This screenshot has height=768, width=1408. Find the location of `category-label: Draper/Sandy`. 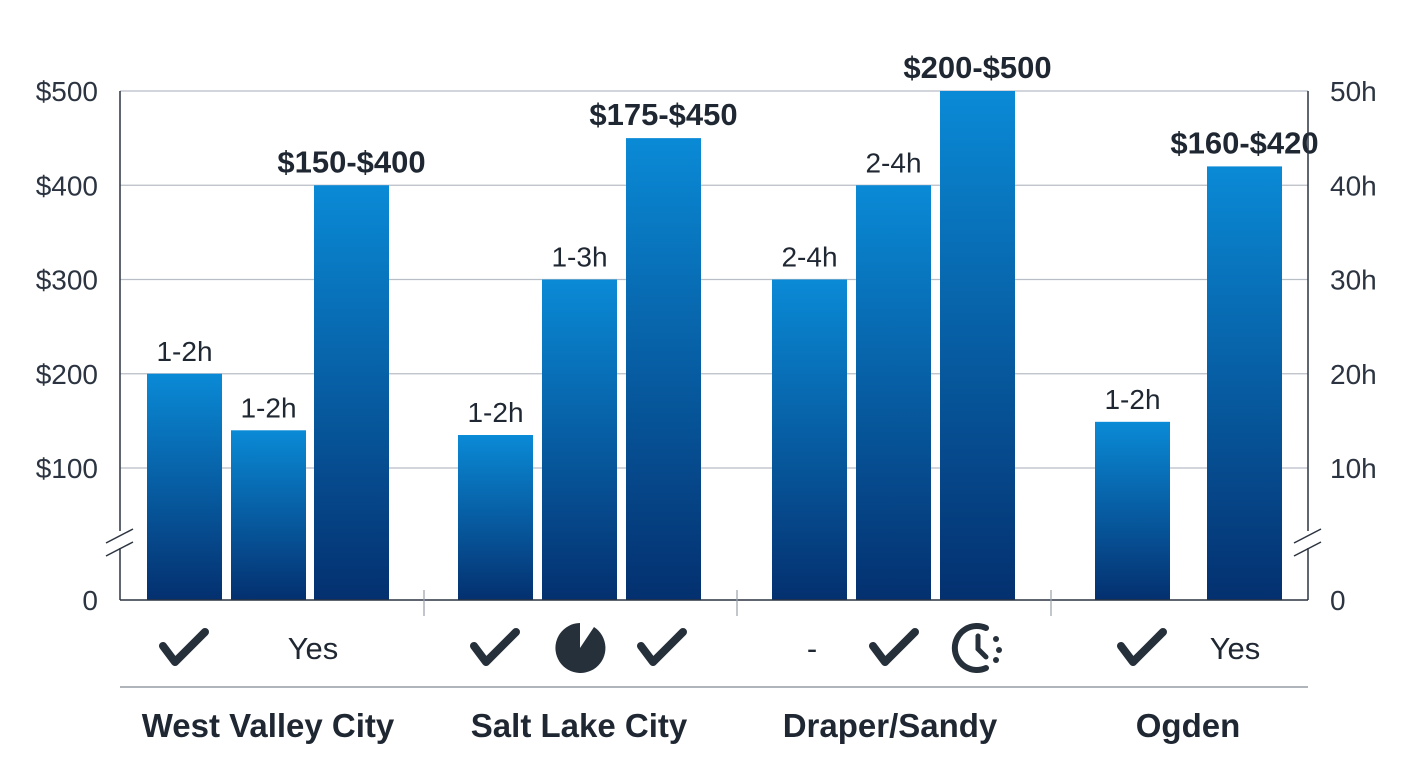

category-label: Draper/Sandy is located at coordinates (890, 725).